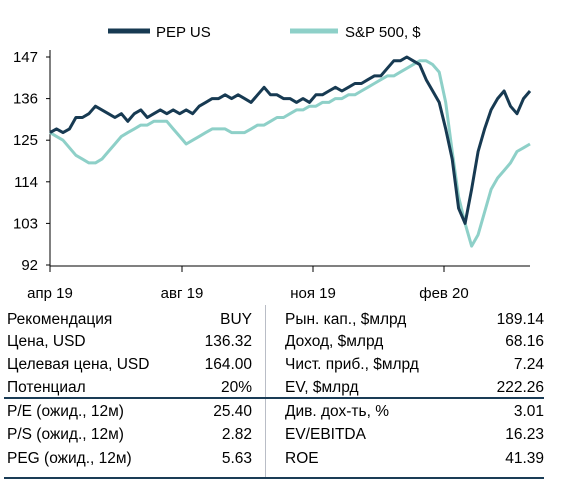  Describe the element at coordinates (232, 411) in the screenshot. I see `stat-left-value: 25.40` at that location.